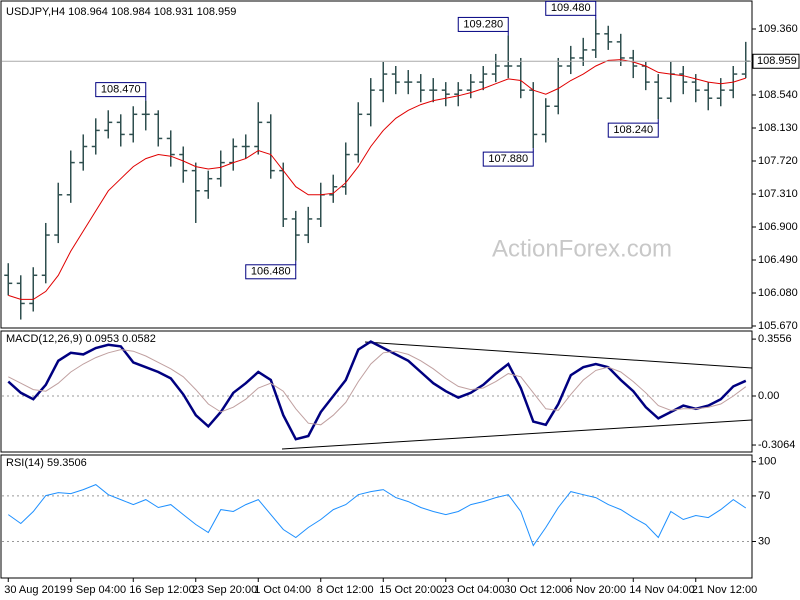 This screenshot has height=600, width=800. Describe the element at coordinates (778, 194) in the screenshot. I see `y-tick-label: 107.310` at that location.